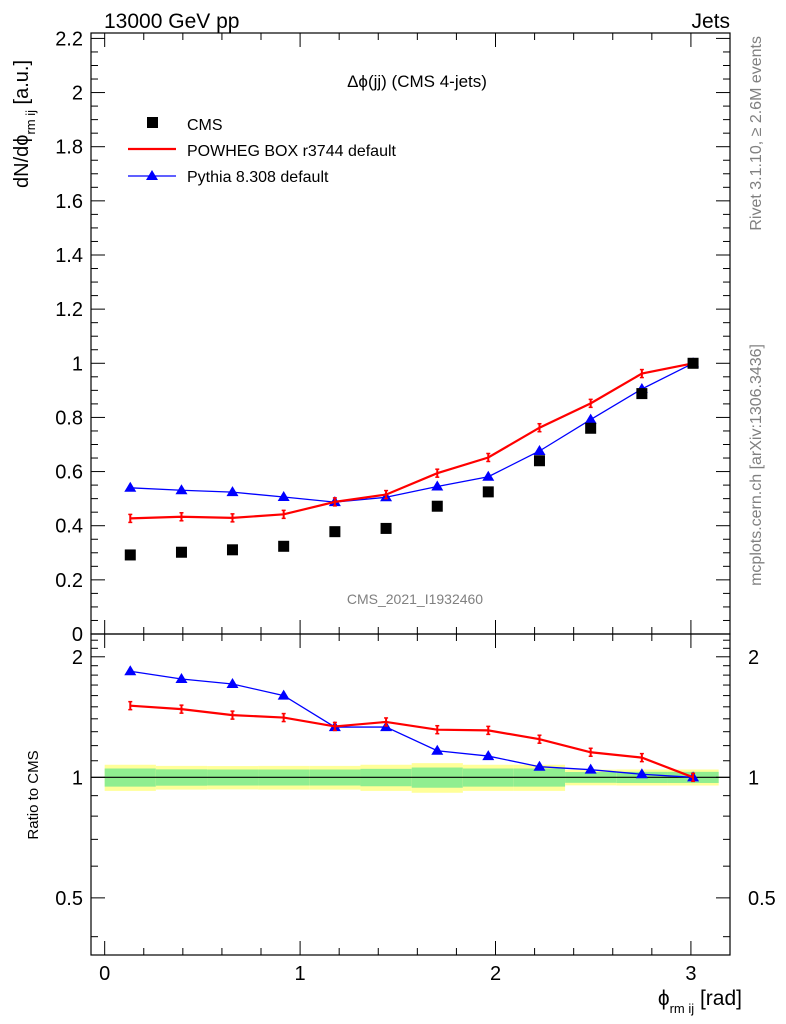 The width and height of the screenshot is (786, 1024). Describe the element at coordinates (258, 177) in the screenshot. I see `legend-pythia-label: Pythia 8.308 default` at that location.